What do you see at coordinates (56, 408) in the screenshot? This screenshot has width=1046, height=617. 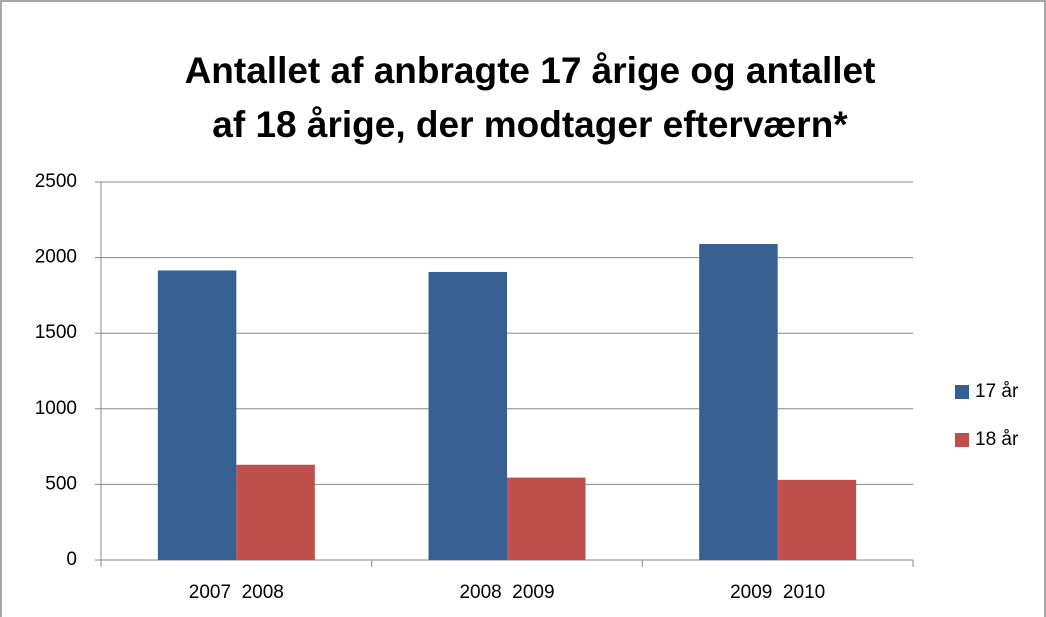 I see `y-tick-label: 1000` at bounding box center [56, 408].